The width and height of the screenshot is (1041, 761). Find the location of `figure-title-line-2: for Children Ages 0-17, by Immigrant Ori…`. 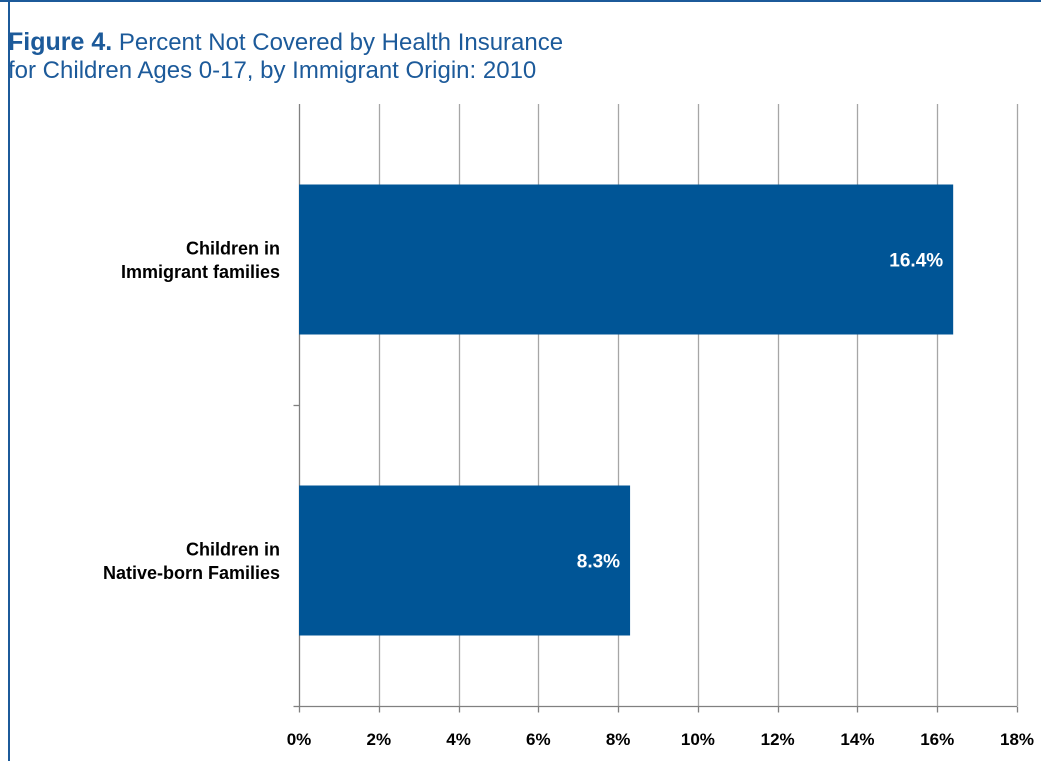

figure-title-line-2: for Children Ages 0-17, by Immigrant Ori… is located at coordinates (272, 70).